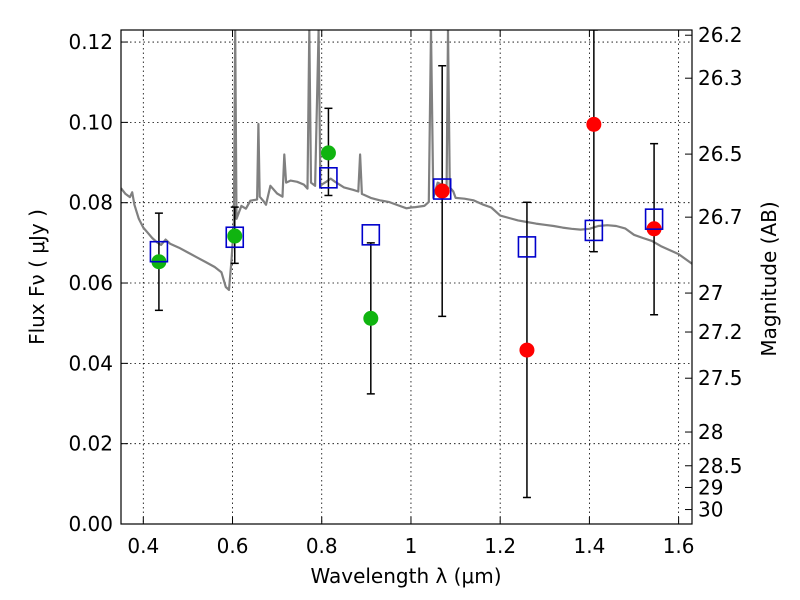 The width and height of the screenshot is (800, 600). I want to click on y-axis-label: Flux Fν ( μJy ), so click(37, 277).